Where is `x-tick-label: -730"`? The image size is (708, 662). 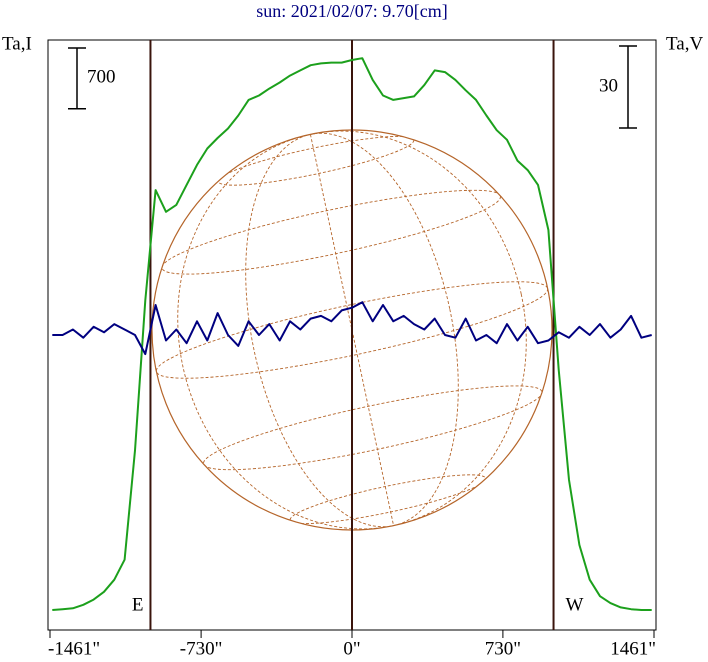 x-tick-label: -730" is located at coordinates (201, 648).